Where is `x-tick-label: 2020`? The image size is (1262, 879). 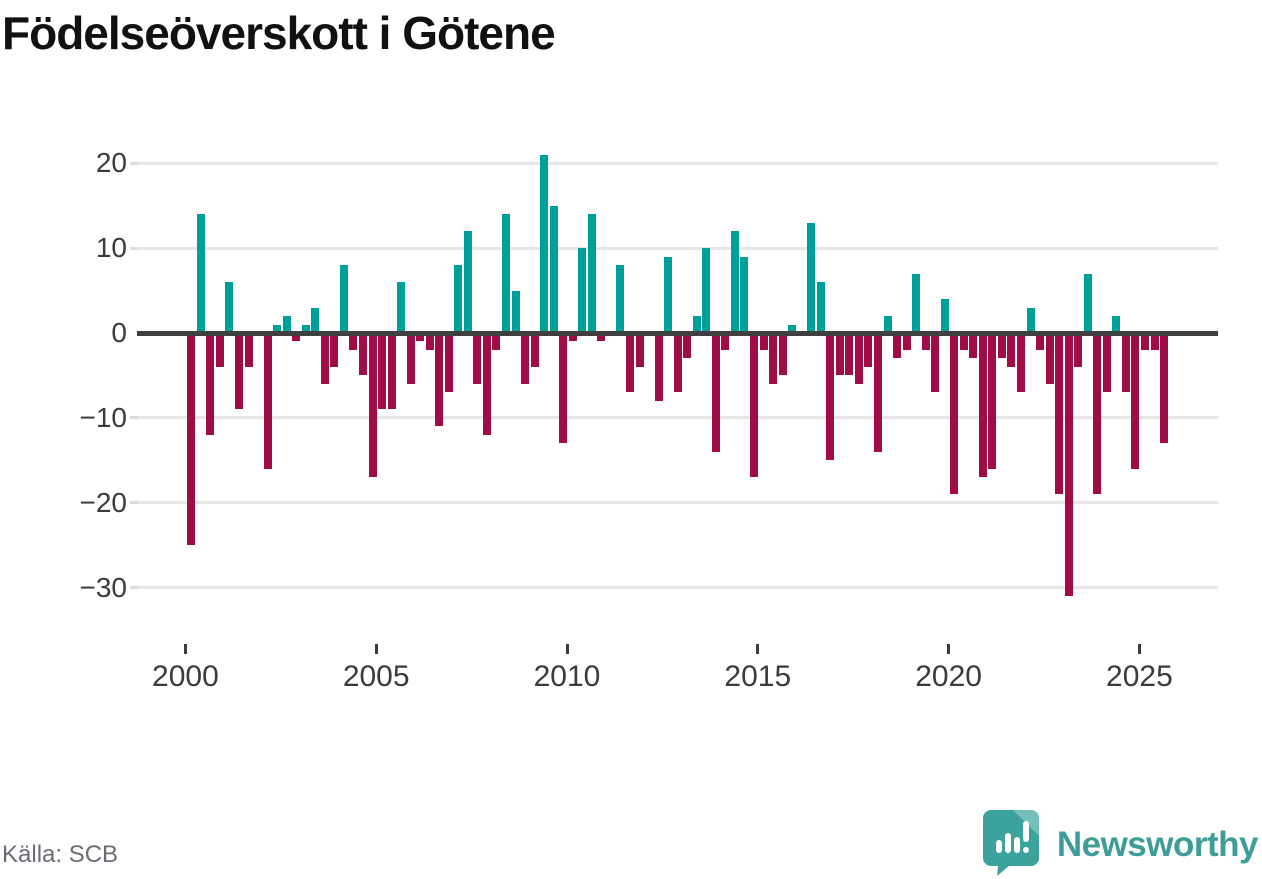
x-tick-label: 2020 is located at coordinates (948, 676).